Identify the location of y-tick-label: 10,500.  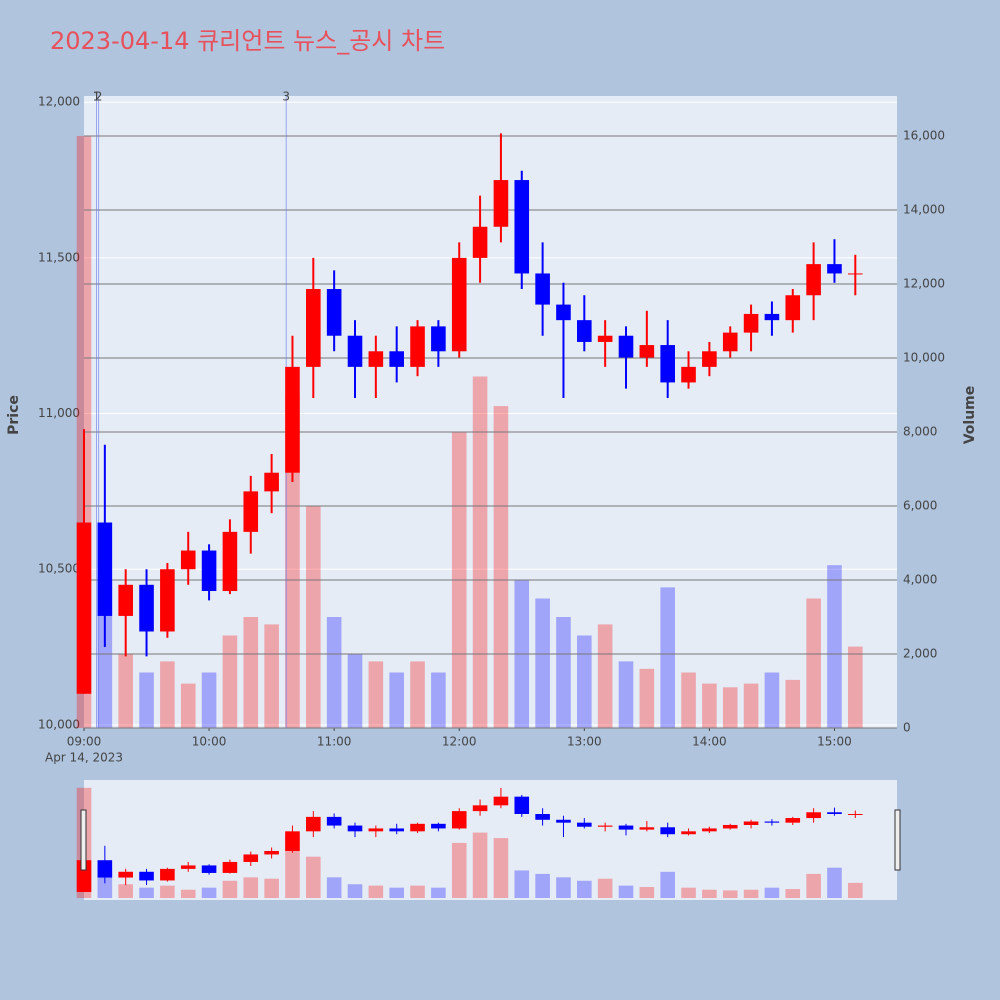
(59, 569).